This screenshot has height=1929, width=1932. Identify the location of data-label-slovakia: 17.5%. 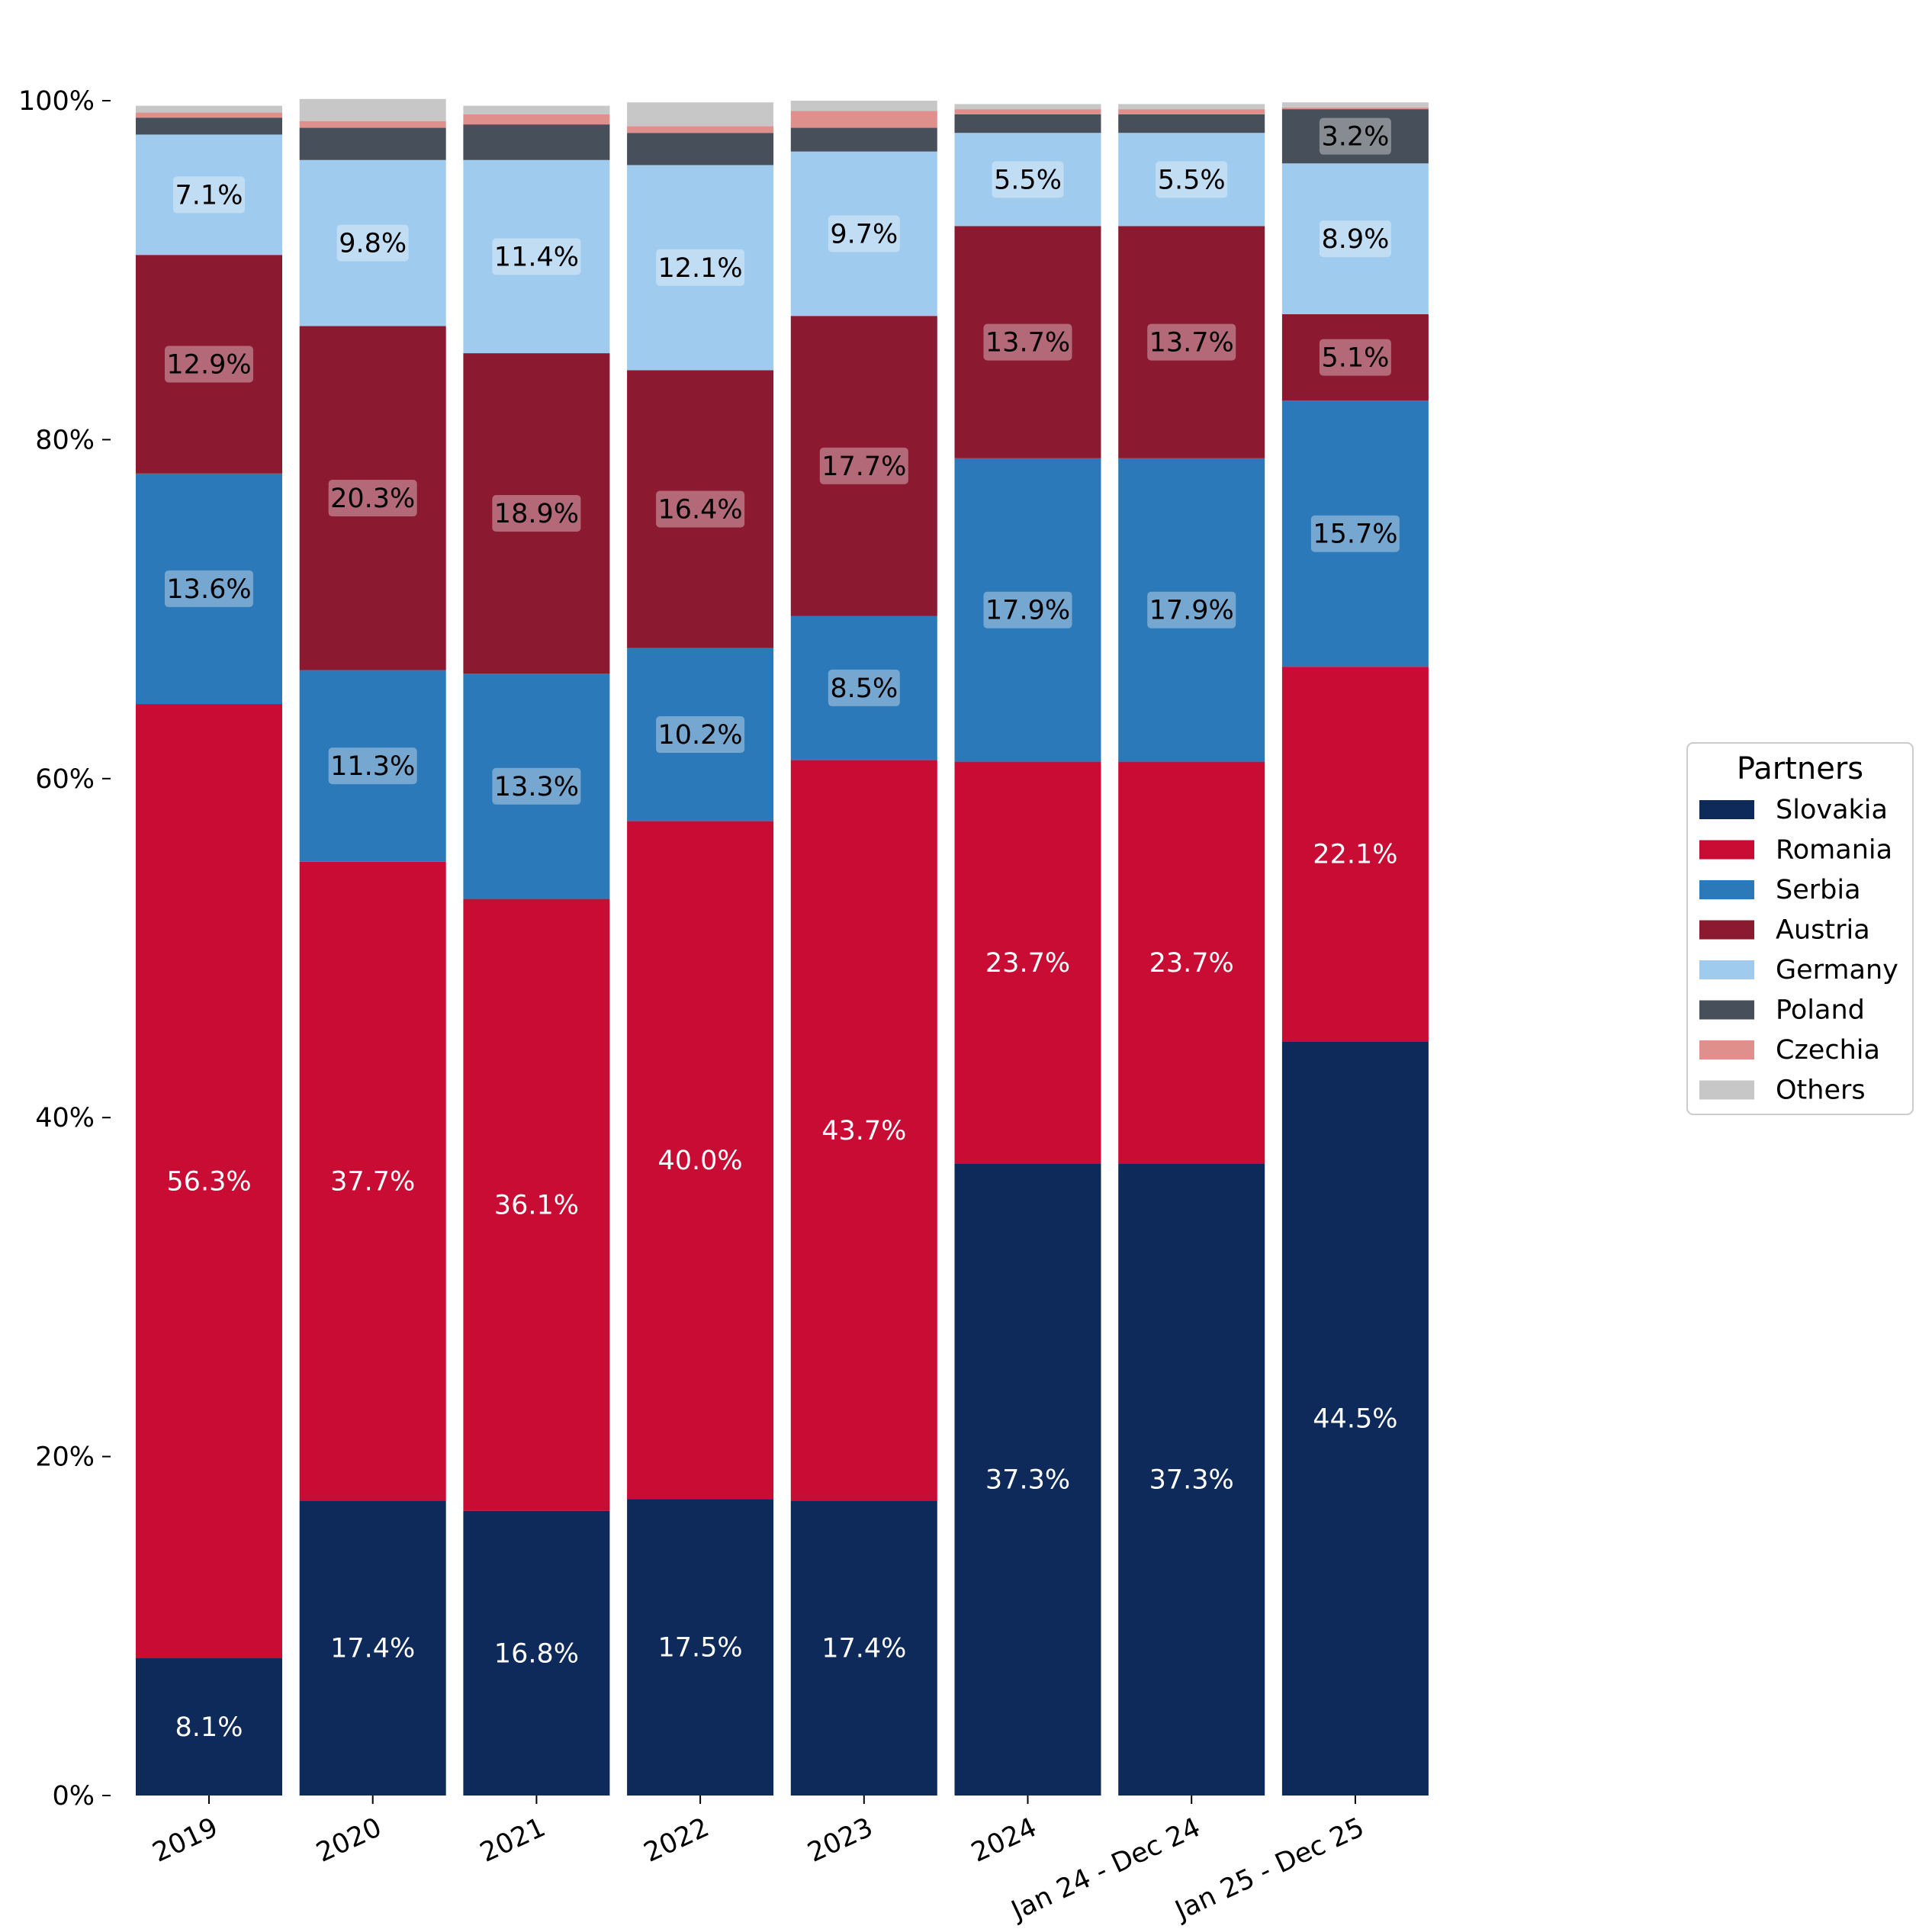
(700, 1648).